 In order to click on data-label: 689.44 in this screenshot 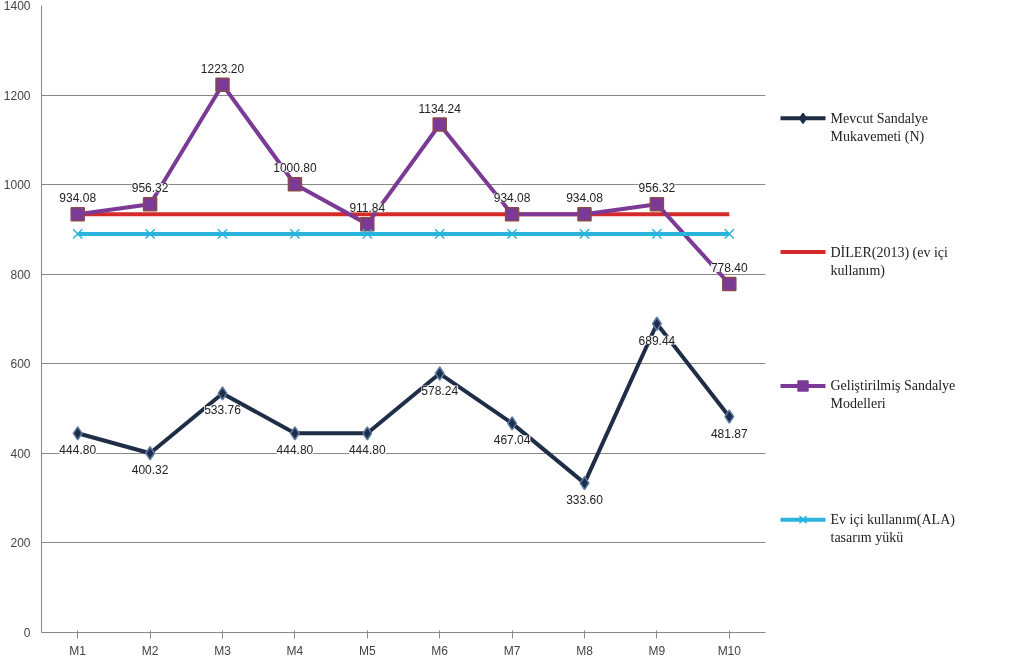, I will do `click(657, 340)`.